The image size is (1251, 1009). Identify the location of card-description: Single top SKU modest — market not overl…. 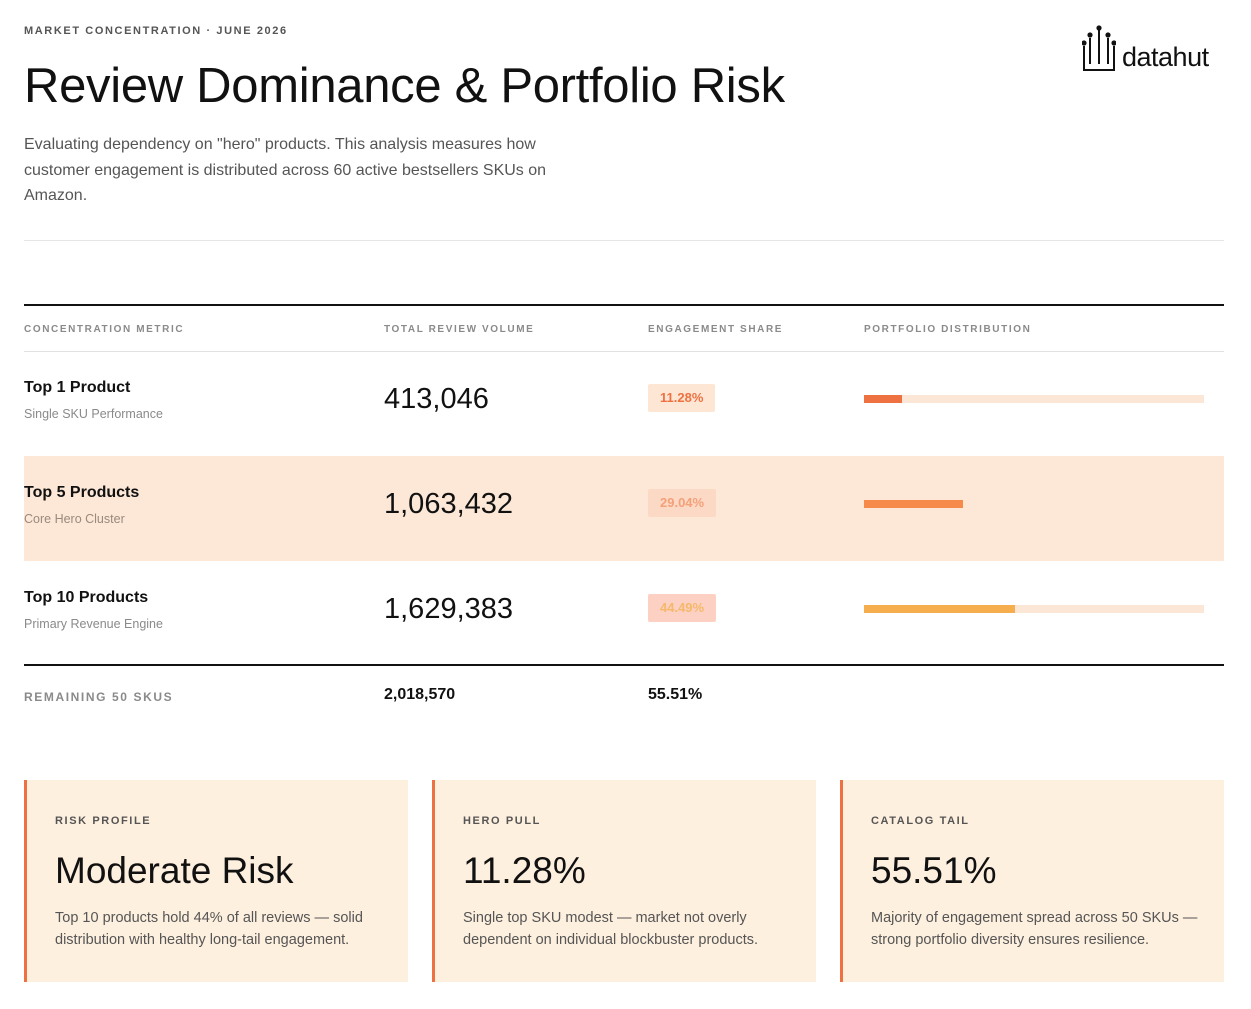
(611, 929).